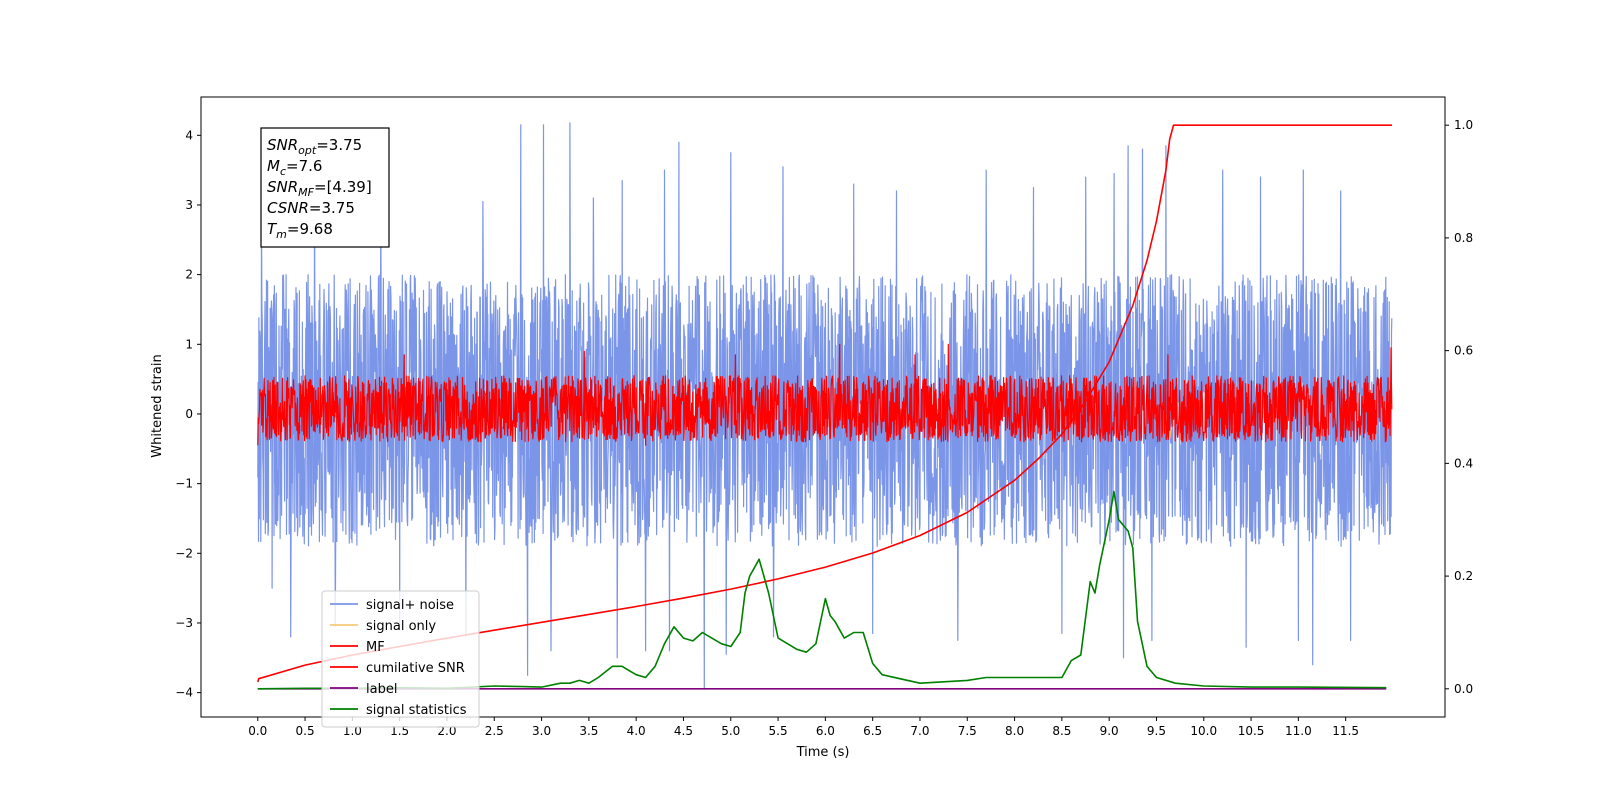 This screenshot has width=1600, height=804. What do you see at coordinates (1345, 731) in the screenshot?
I see `x-tick-label: 11.5` at bounding box center [1345, 731].